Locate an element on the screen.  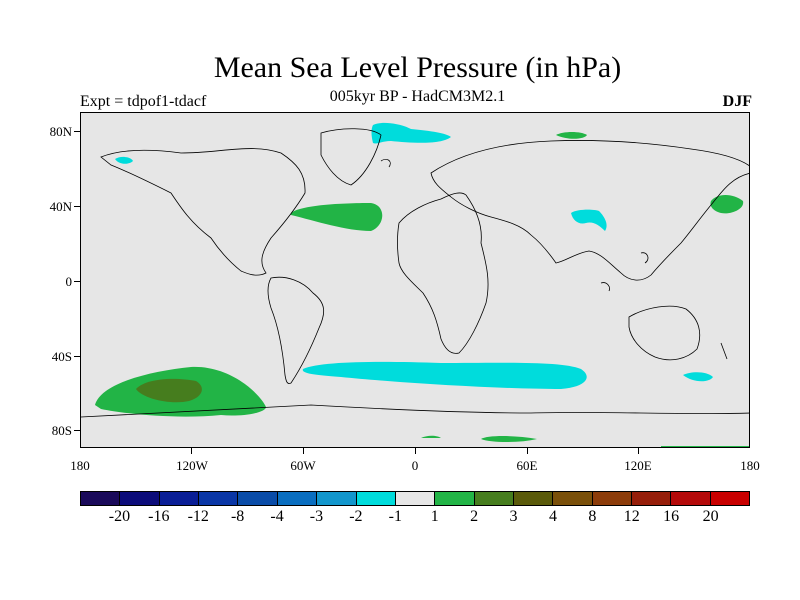
siberia-positive is located at coordinates (571, 135).